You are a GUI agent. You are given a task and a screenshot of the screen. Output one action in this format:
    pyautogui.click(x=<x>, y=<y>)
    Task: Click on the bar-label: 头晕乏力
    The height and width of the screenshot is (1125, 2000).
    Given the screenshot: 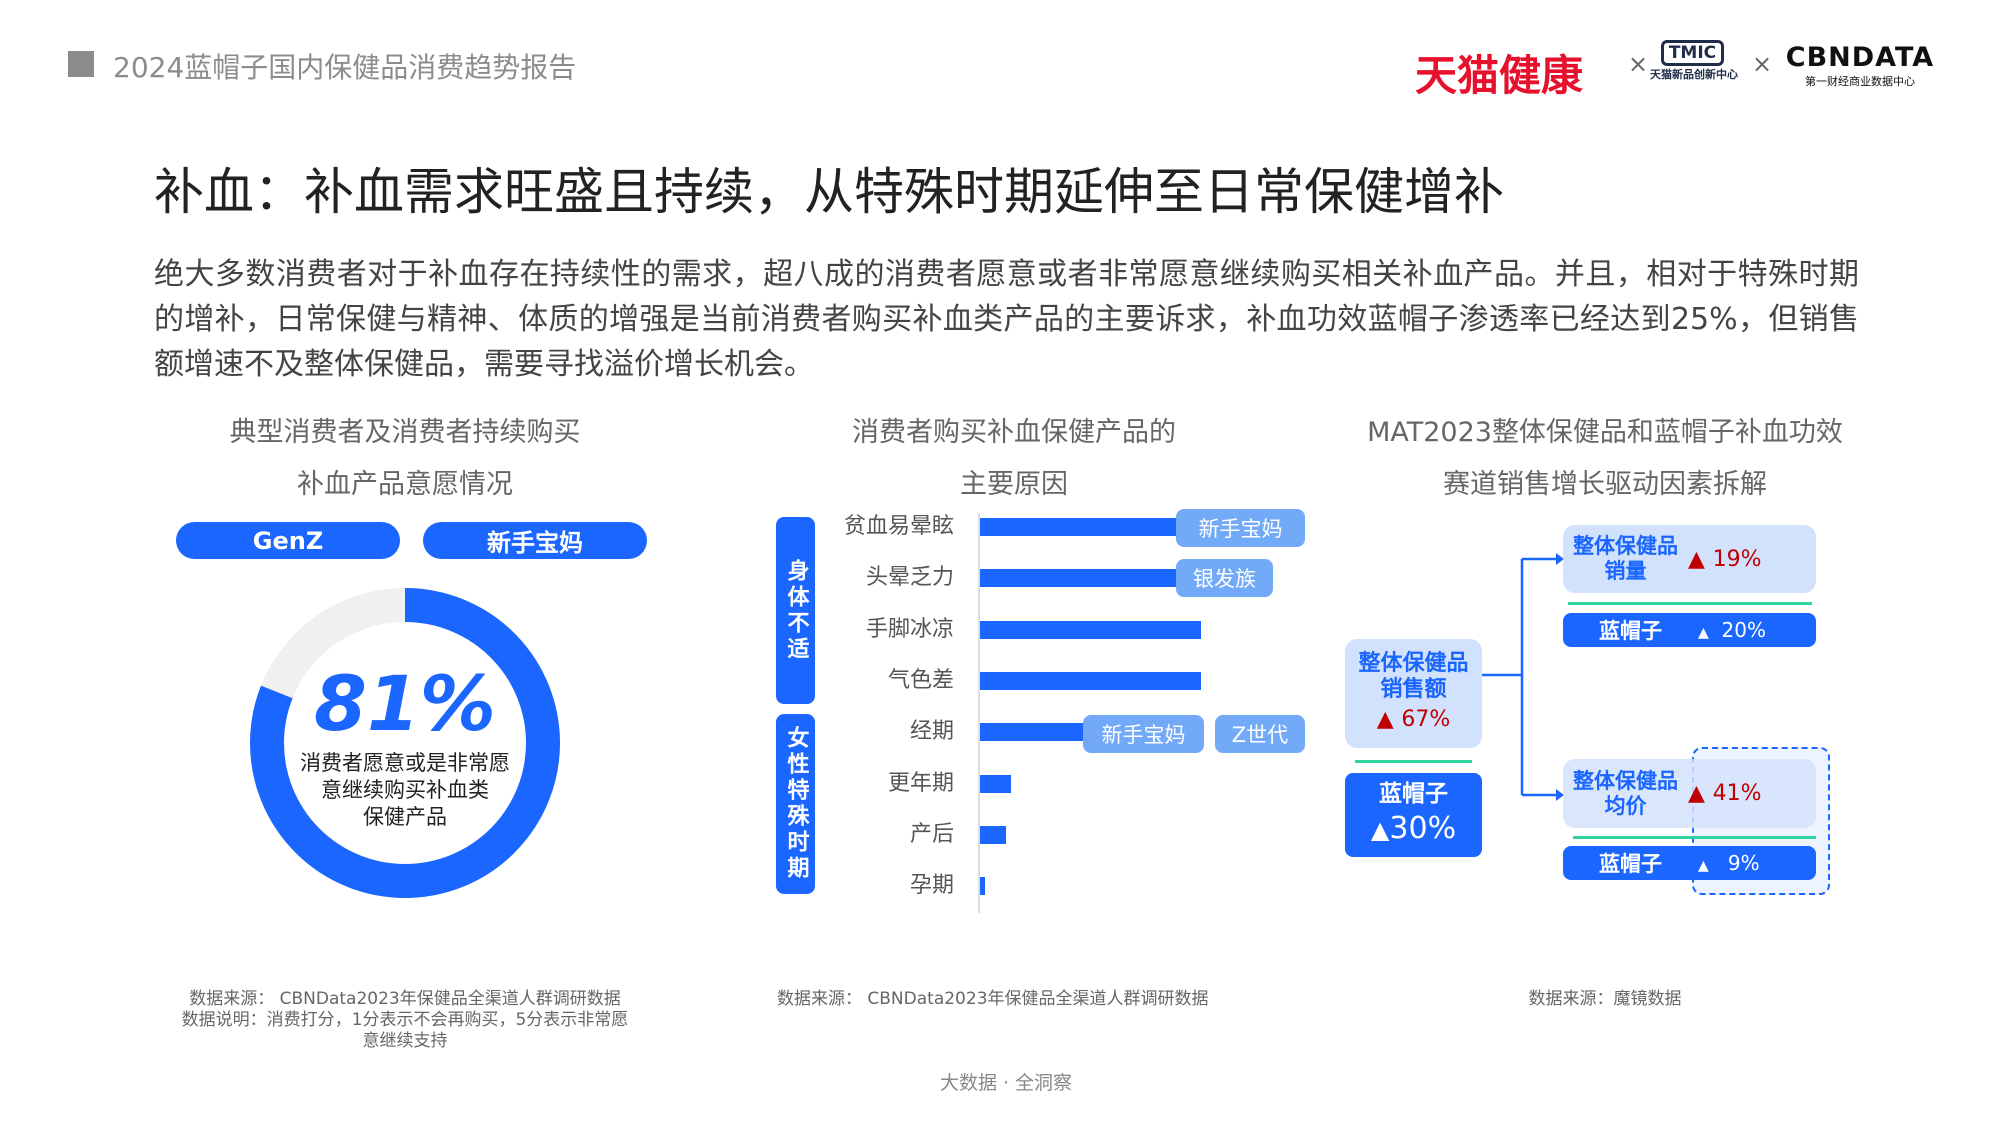 What is the action you would take?
    pyautogui.click(x=909, y=578)
    